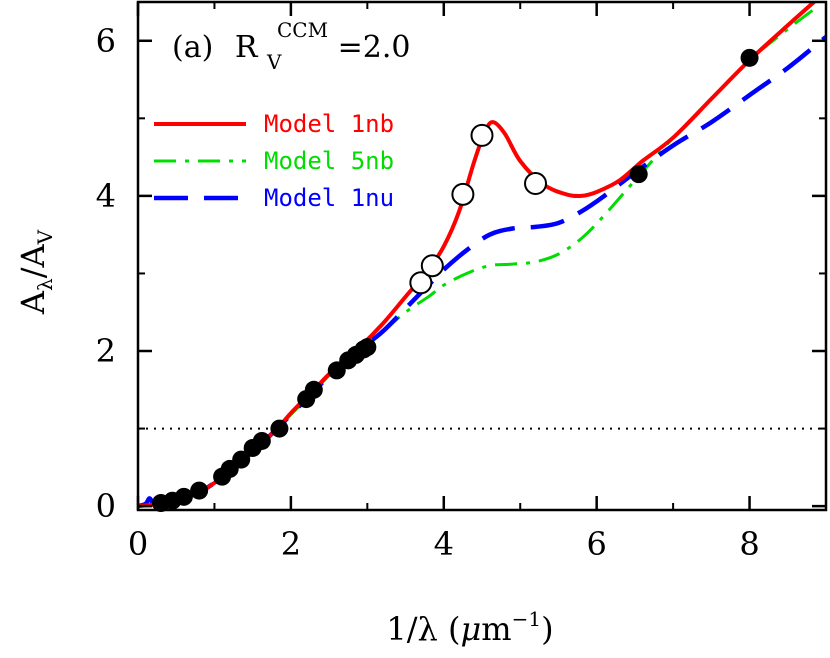 The image size is (830, 658). What do you see at coordinates (106, 196) in the screenshot?
I see `y-tick-label: 4` at bounding box center [106, 196].